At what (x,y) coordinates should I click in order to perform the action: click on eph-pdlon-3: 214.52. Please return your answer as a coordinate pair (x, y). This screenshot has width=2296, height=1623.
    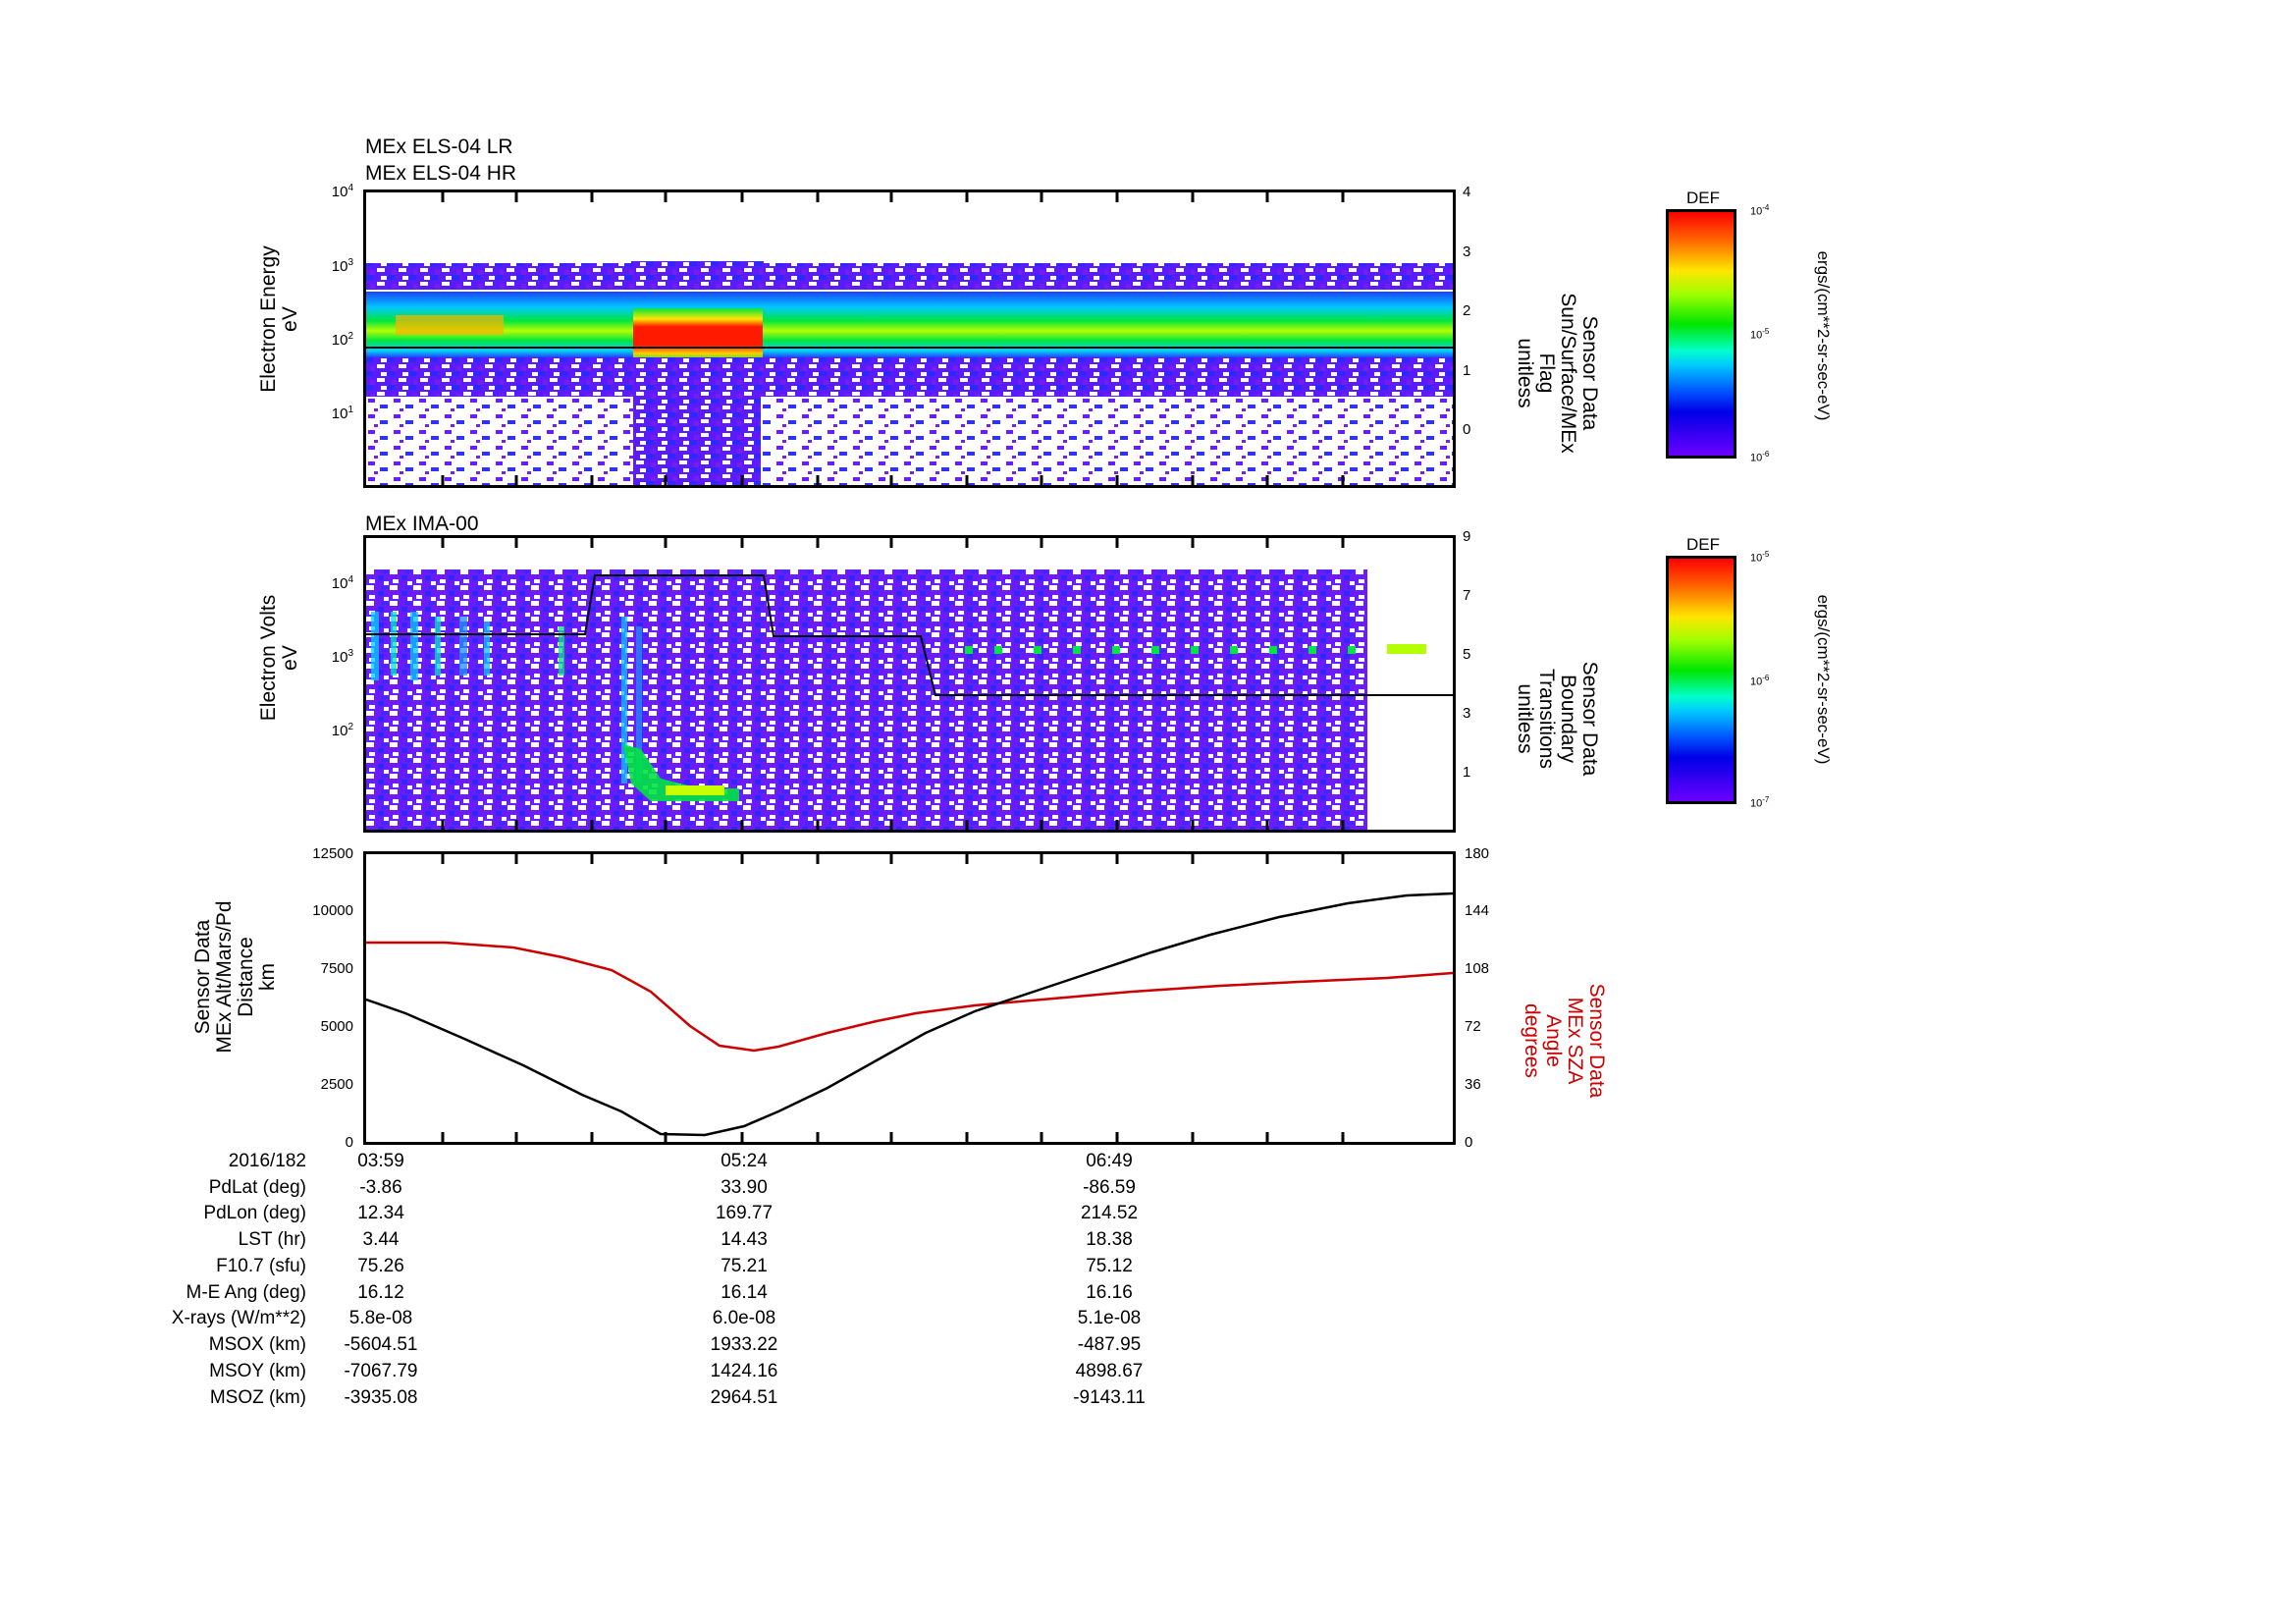
    Looking at the image, I should click on (1109, 1213).